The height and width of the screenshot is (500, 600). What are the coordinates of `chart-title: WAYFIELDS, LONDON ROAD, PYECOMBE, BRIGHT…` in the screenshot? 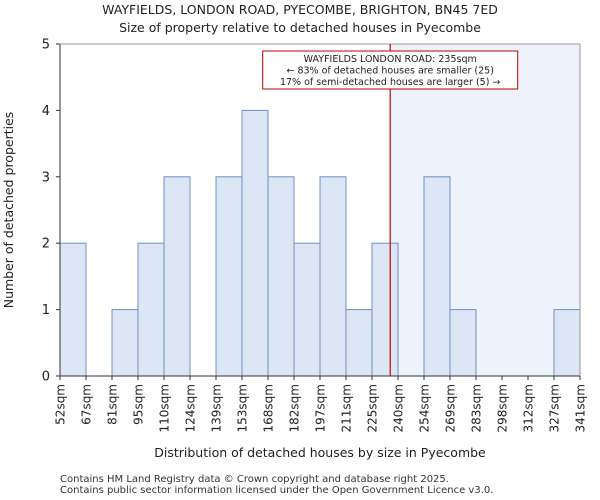 It's located at (300, 9).